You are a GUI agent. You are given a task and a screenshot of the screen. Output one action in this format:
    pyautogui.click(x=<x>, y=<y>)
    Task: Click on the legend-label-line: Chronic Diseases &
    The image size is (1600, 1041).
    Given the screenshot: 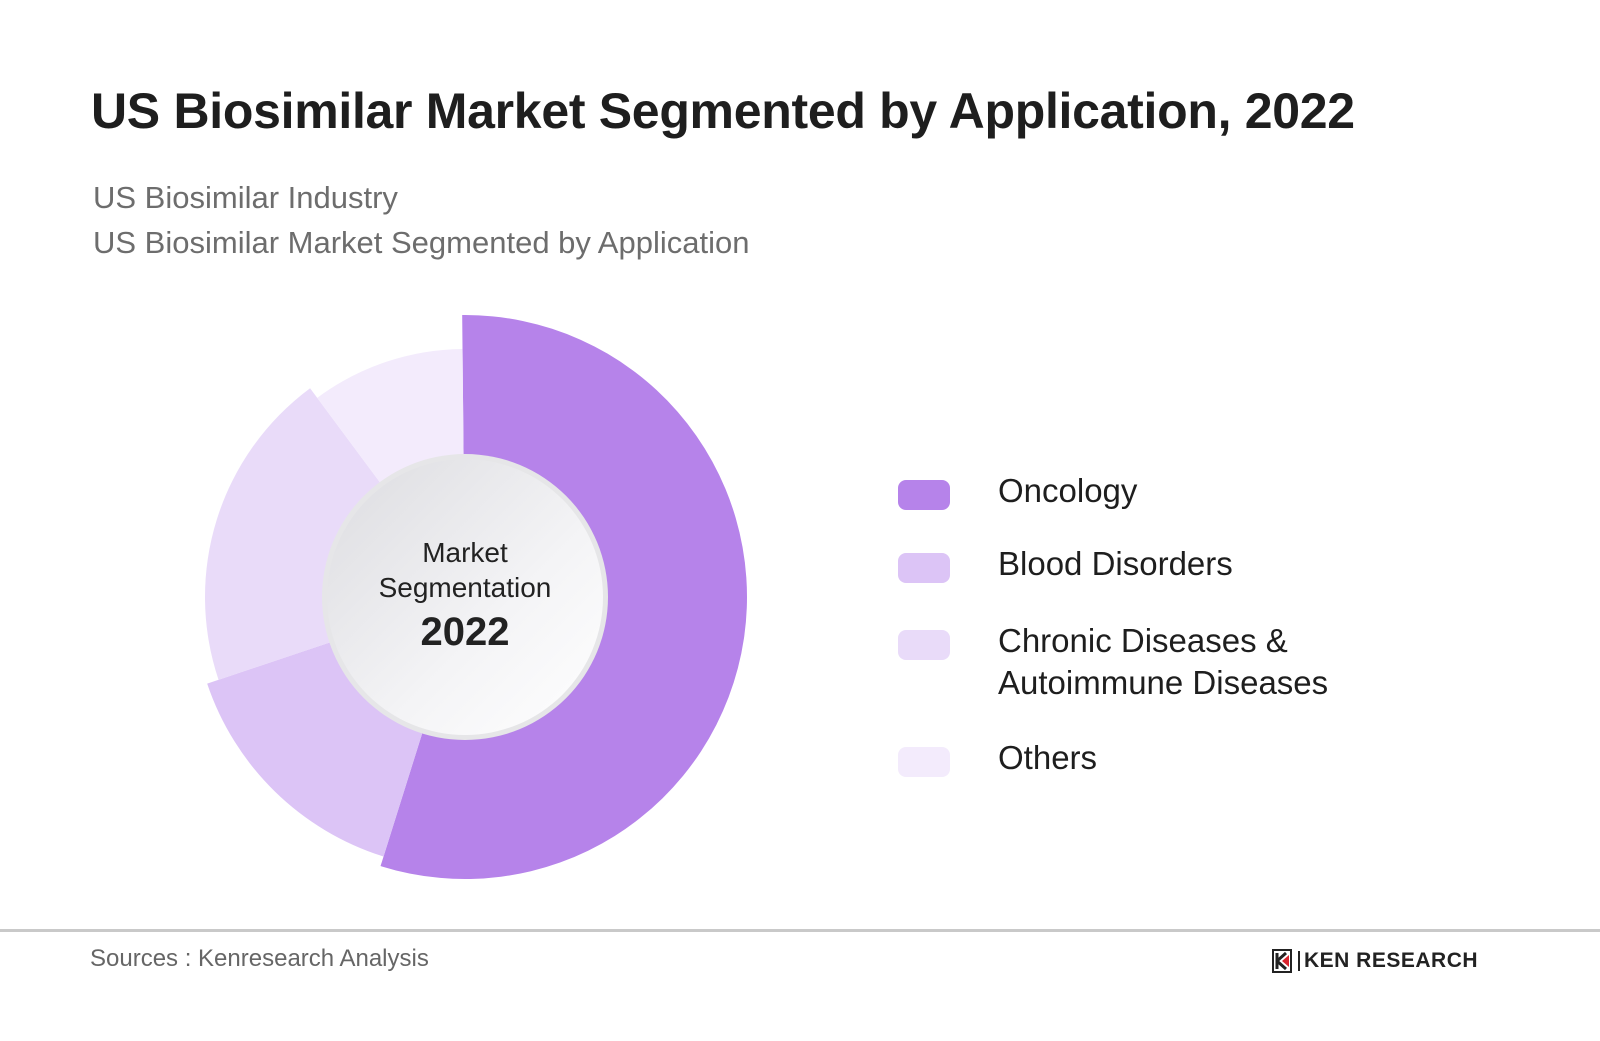 What is the action you would take?
    pyautogui.click(x=1143, y=640)
    